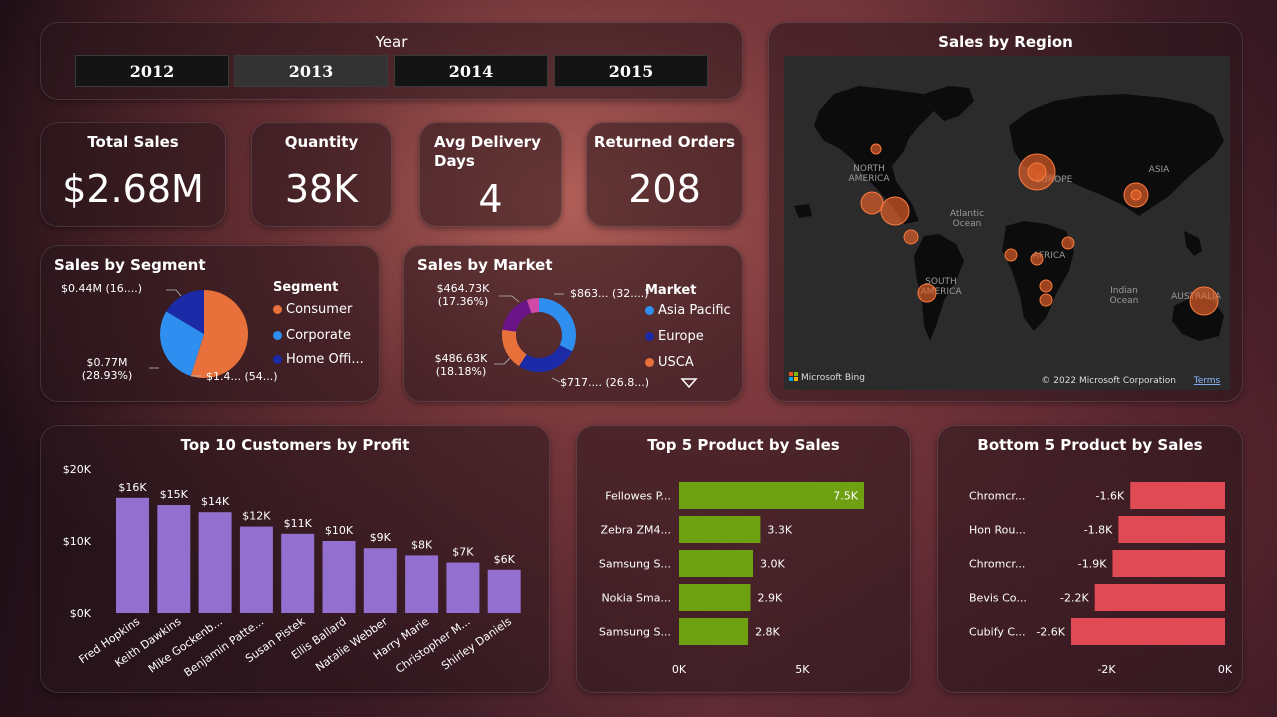  Describe the element at coordinates (535, 338) in the screenshot. I see `market-donut-chart` at that location.